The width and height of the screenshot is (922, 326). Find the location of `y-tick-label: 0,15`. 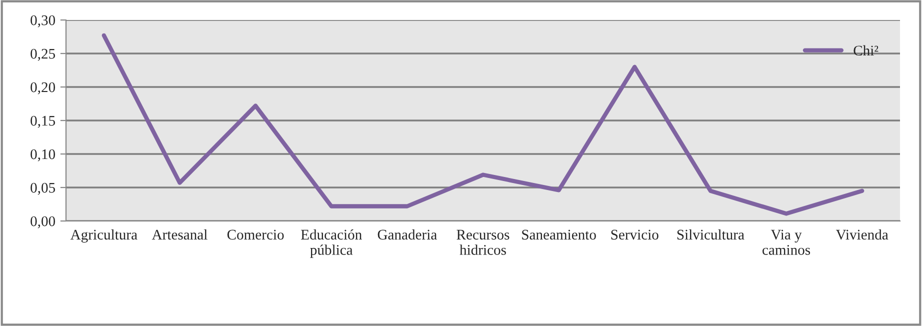

y-tick-label: 0,15 is located at coordinates (43, 122).